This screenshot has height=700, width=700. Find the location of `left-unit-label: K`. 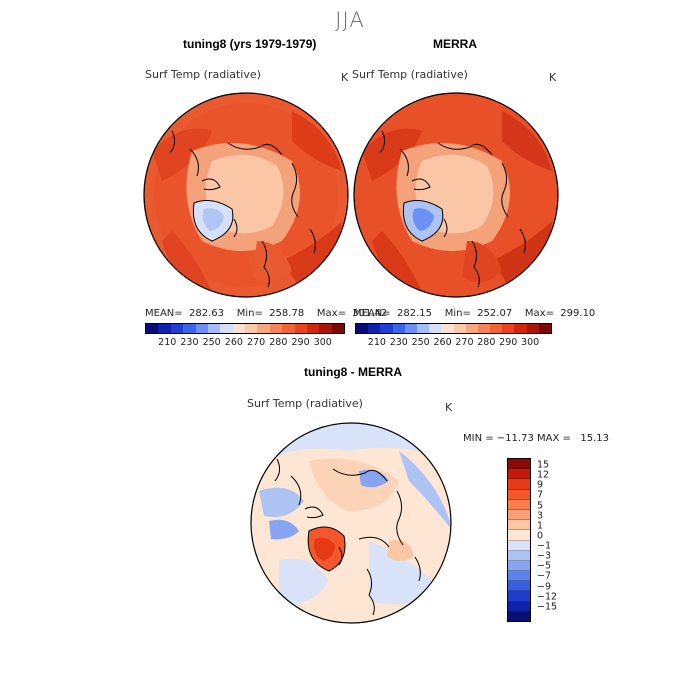

left-unit-label: K is located at coordinates (345, 77).